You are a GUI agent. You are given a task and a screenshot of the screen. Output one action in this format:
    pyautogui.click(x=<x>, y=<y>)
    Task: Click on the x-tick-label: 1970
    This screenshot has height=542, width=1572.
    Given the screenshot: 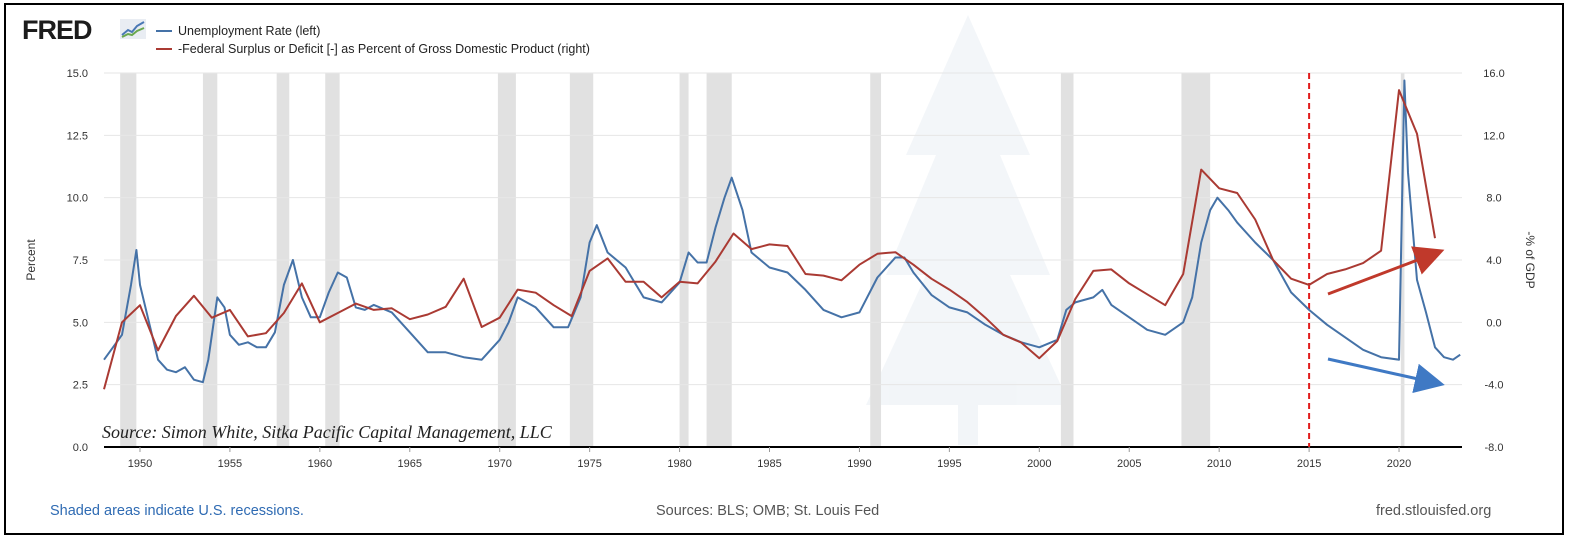 What is the action you would take?
    pyautogui.click(x=499, y=464)
    